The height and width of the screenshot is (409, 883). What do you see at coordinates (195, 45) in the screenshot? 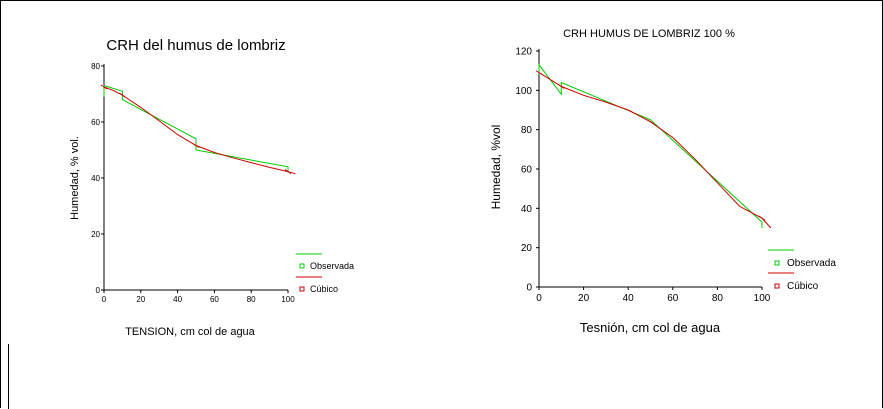
I see `chart-title: CRH del humus de lombriz` at bounding box center [195, 45].